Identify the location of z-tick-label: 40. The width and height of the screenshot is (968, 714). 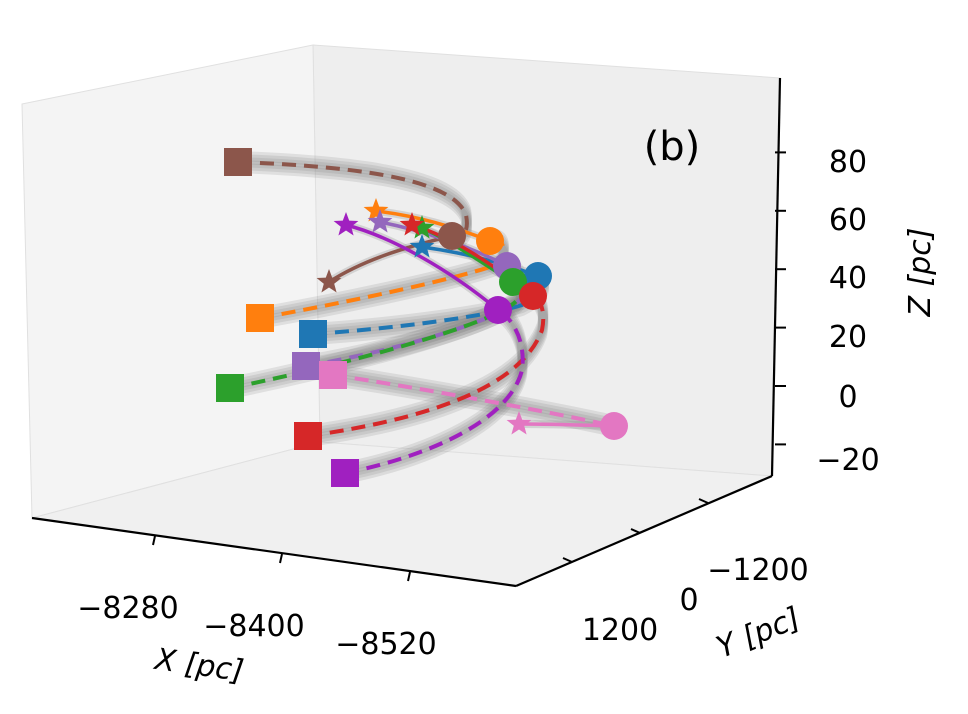
(848, 278).